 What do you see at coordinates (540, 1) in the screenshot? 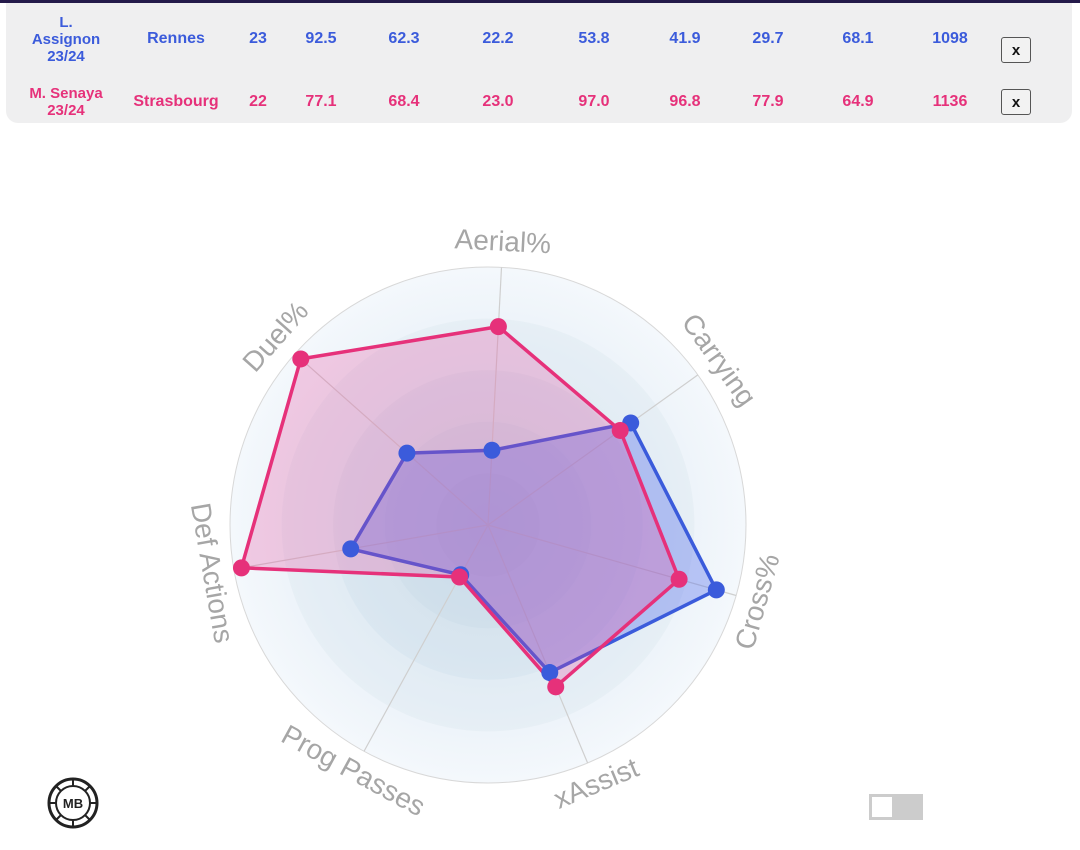
I see `top-border` at bounding box center [540, 1].